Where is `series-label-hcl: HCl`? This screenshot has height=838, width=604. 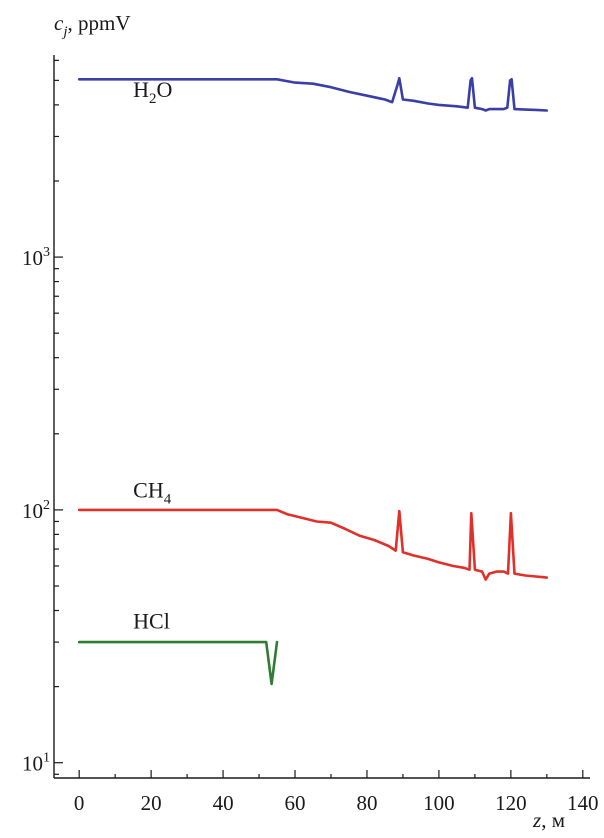
series-label-hcl: HCl is located at coordinates (151, 620).